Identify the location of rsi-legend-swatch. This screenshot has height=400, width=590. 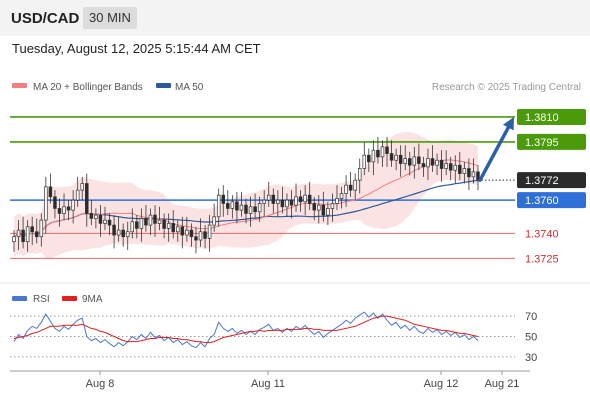
(19, 298).